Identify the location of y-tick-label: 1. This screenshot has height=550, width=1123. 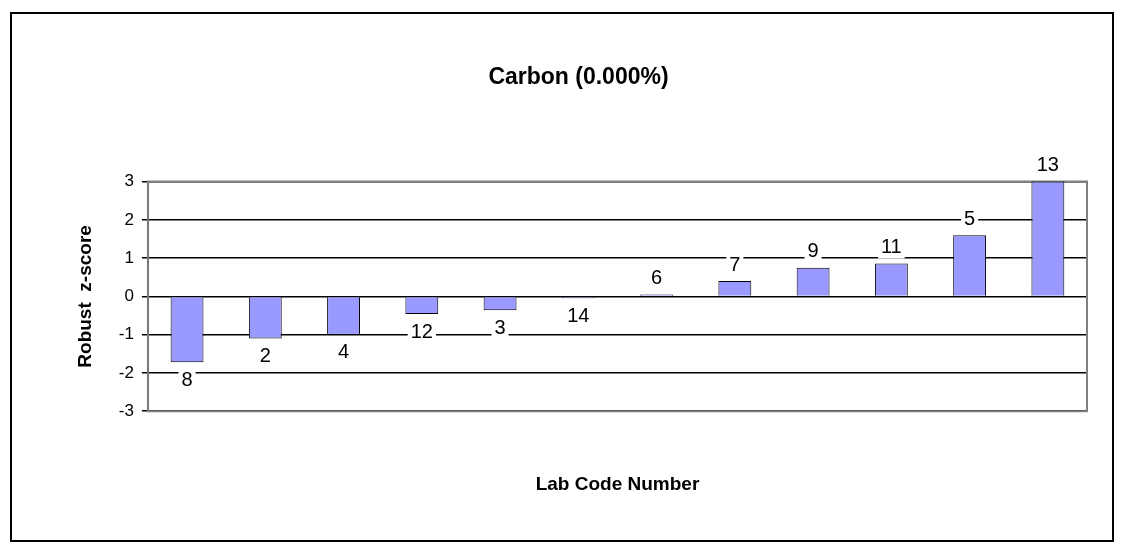
(129, 257).